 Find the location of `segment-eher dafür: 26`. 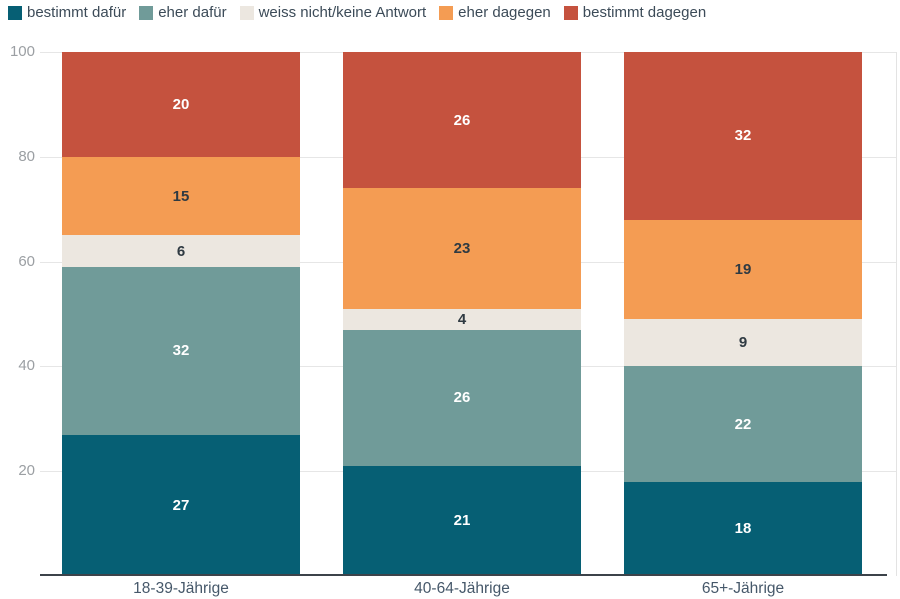

segment-eher dafür: 26 is located at coordinates (462, 397).